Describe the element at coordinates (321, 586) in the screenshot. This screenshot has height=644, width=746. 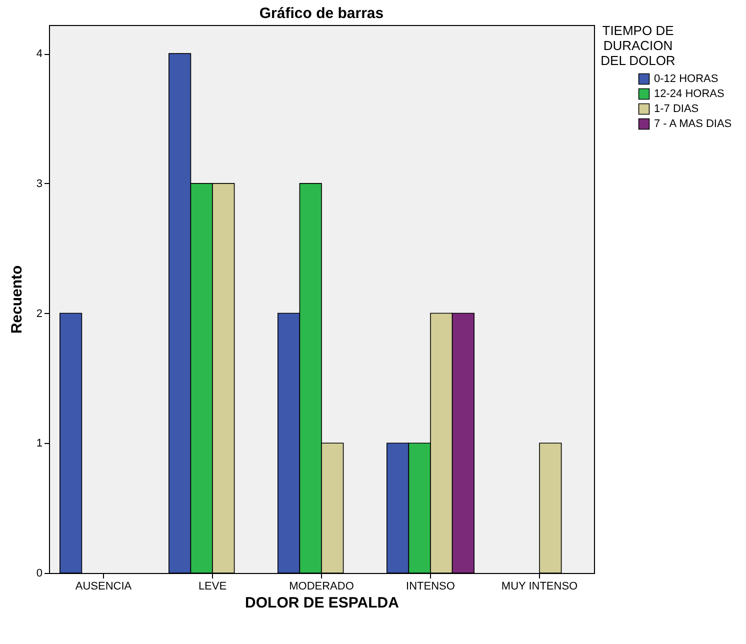
I see `x-tick-label: MODERADO` at that location.